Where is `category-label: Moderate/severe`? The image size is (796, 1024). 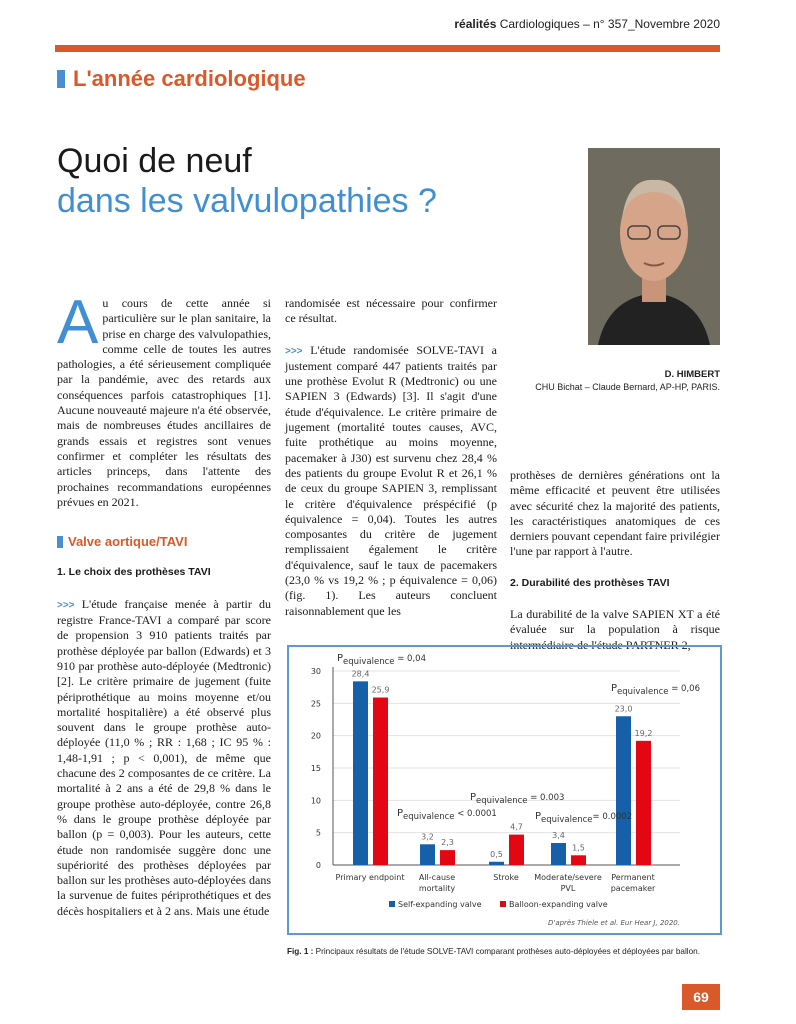 category-label: Moderate/severe is located at coordinates (568, 877).